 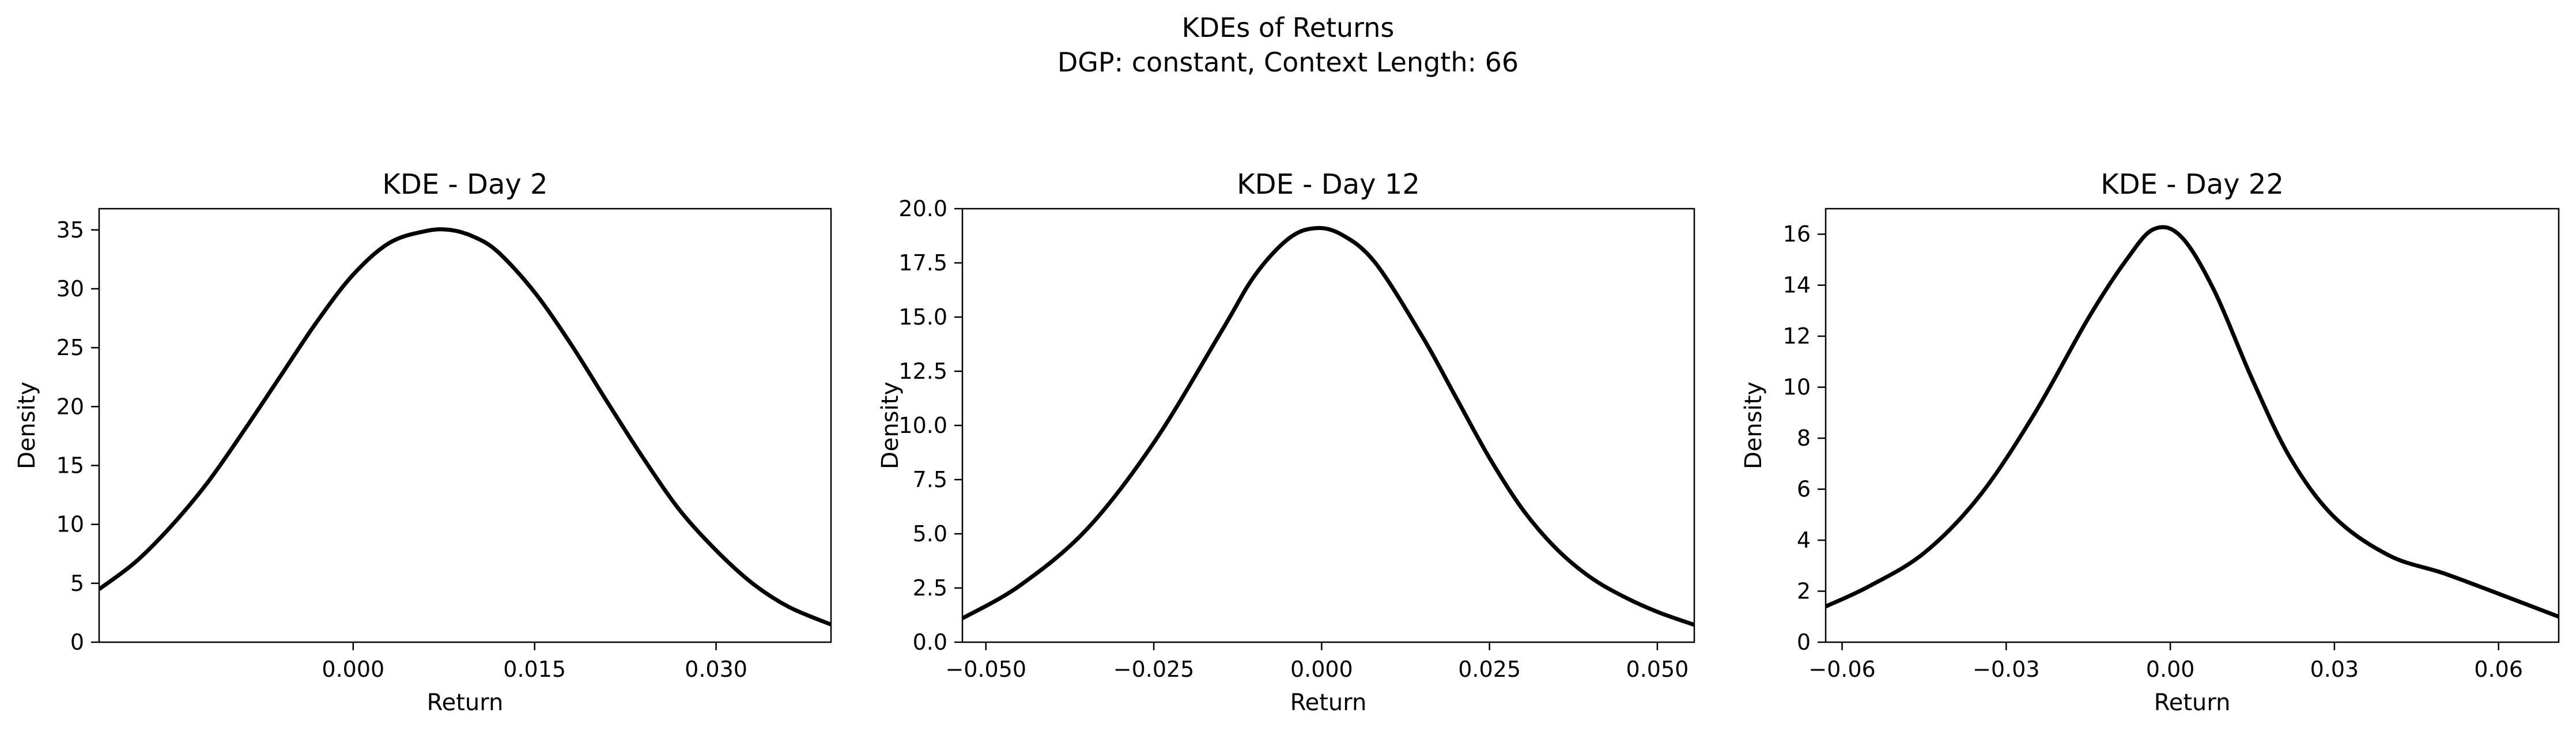 I want to click on y-tick-label: 6, so click(x=1804, y=489).